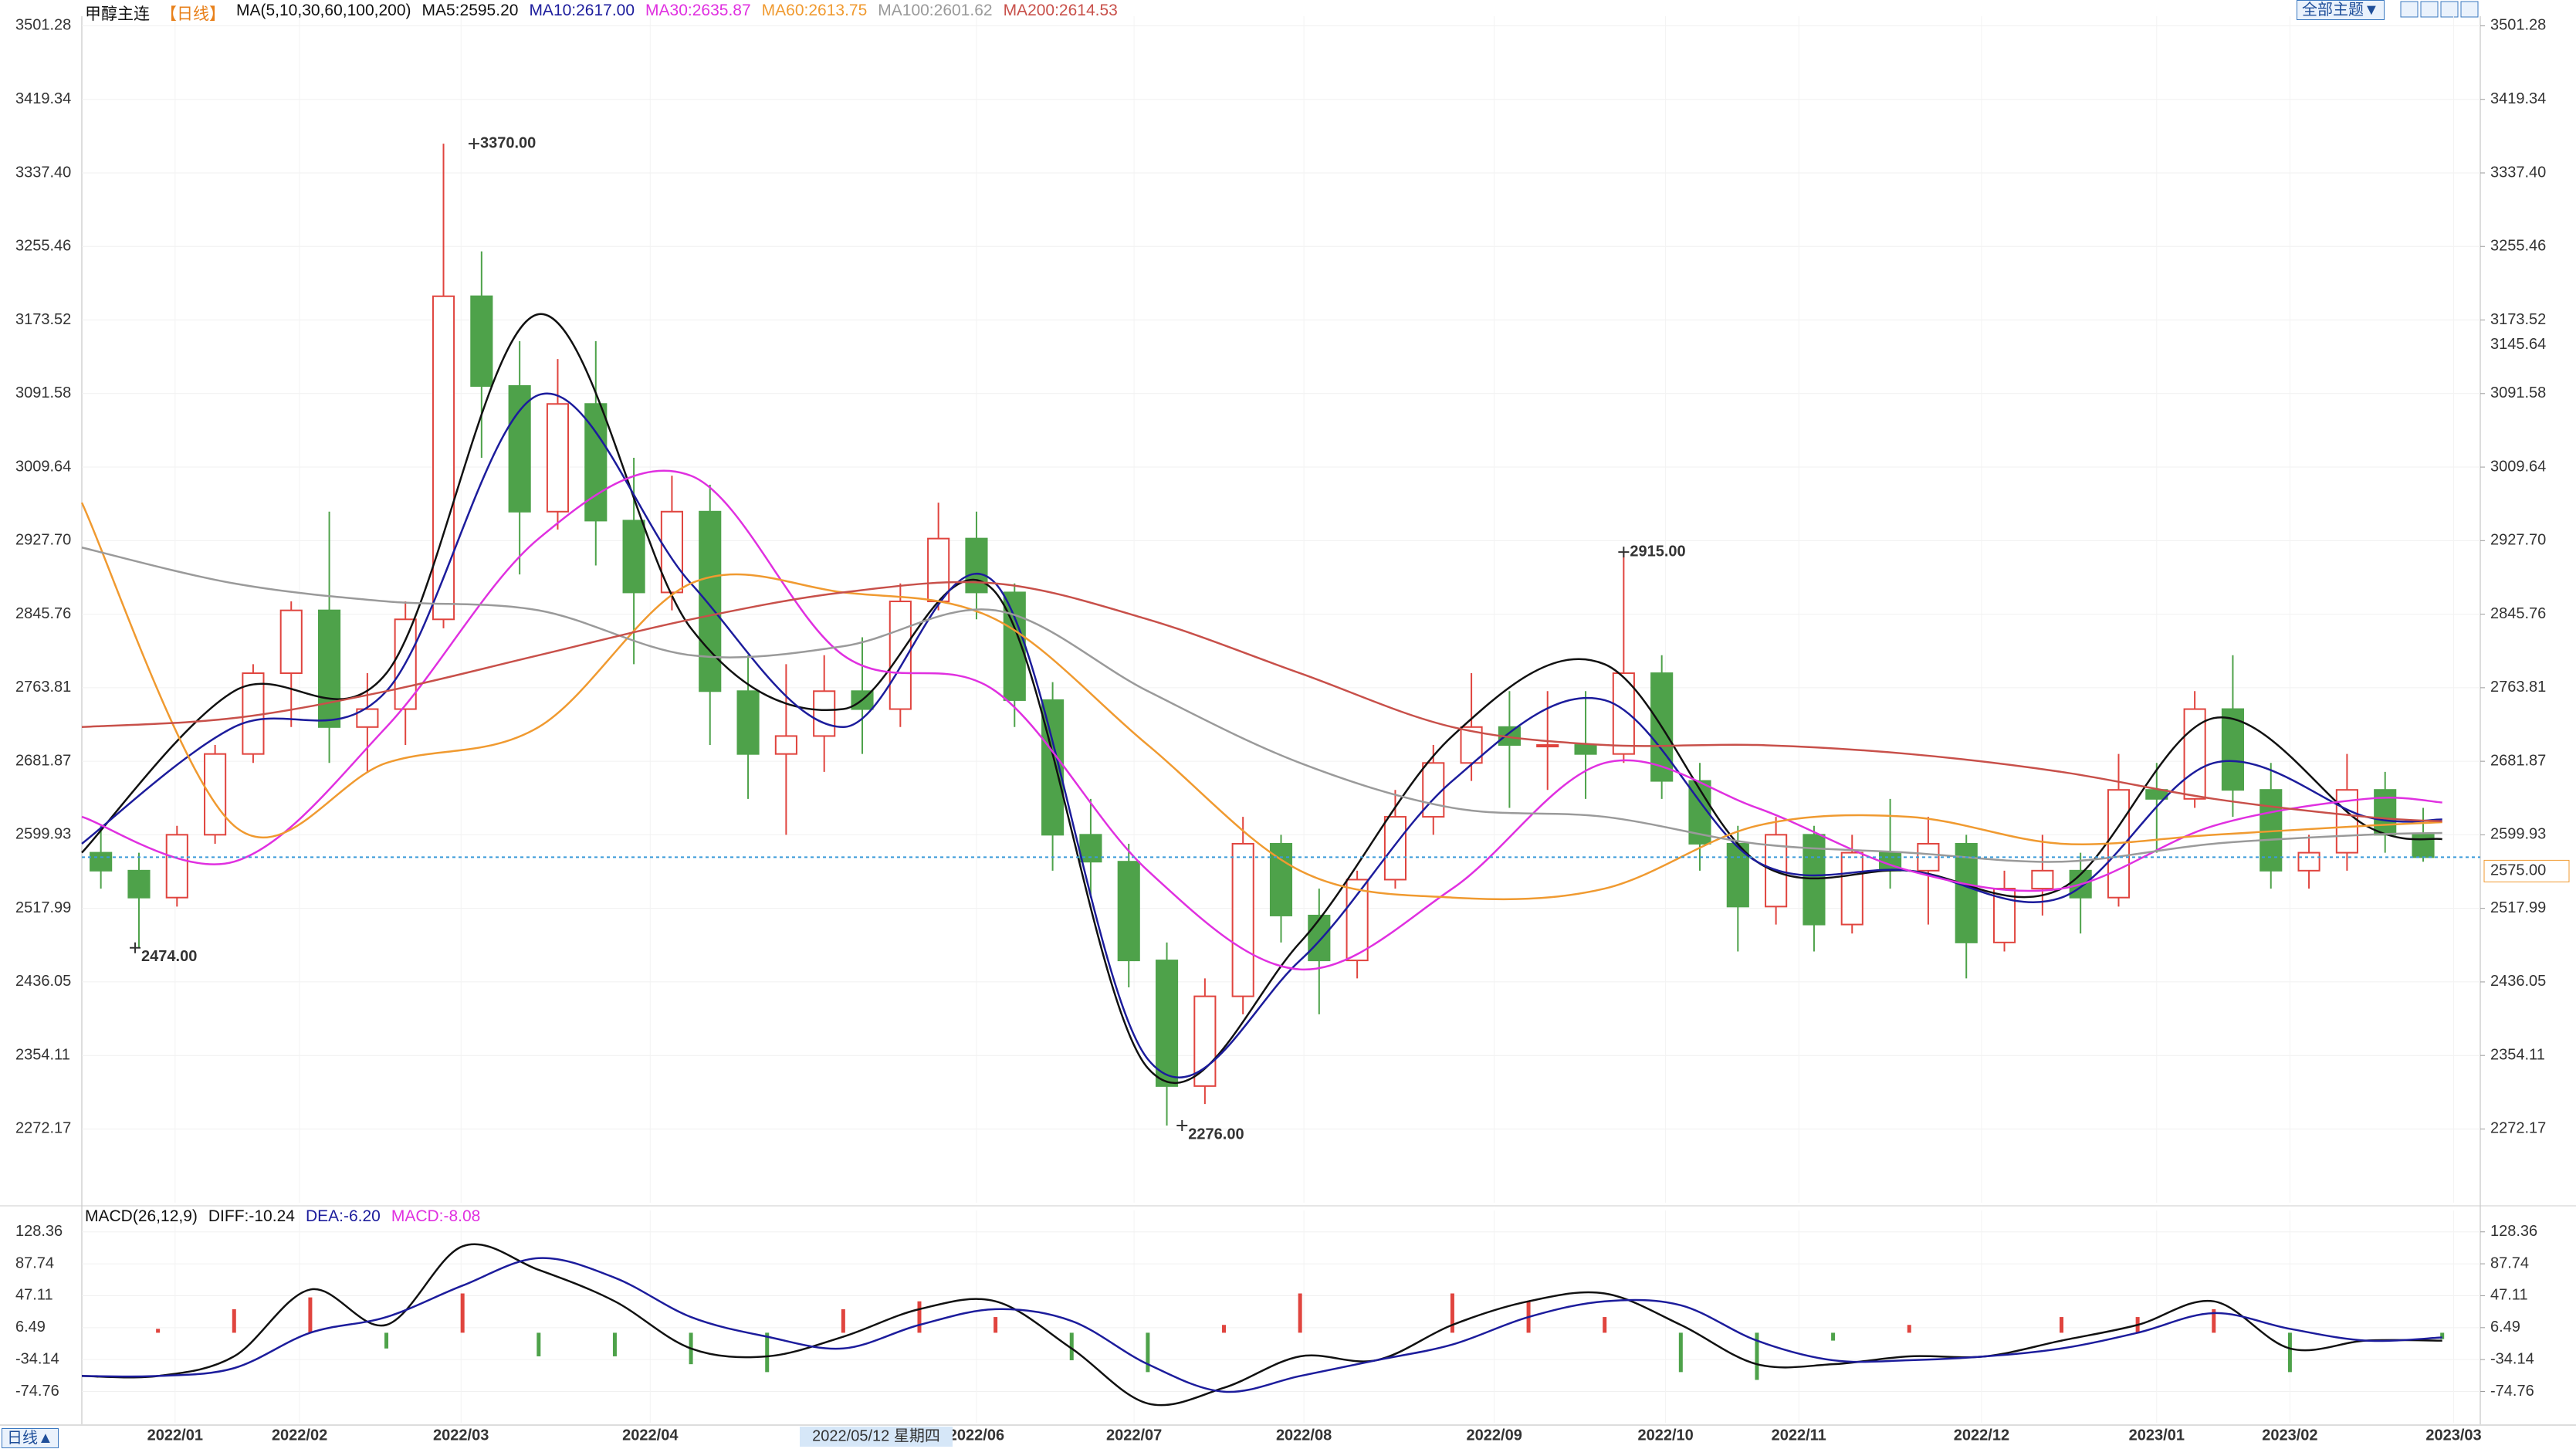 The height and width of the screenshot is (1449, 2576). Describe the element at coordinates (2518, 172) in the screenshot. I see `y-tick-label: 3337.40` at that location.